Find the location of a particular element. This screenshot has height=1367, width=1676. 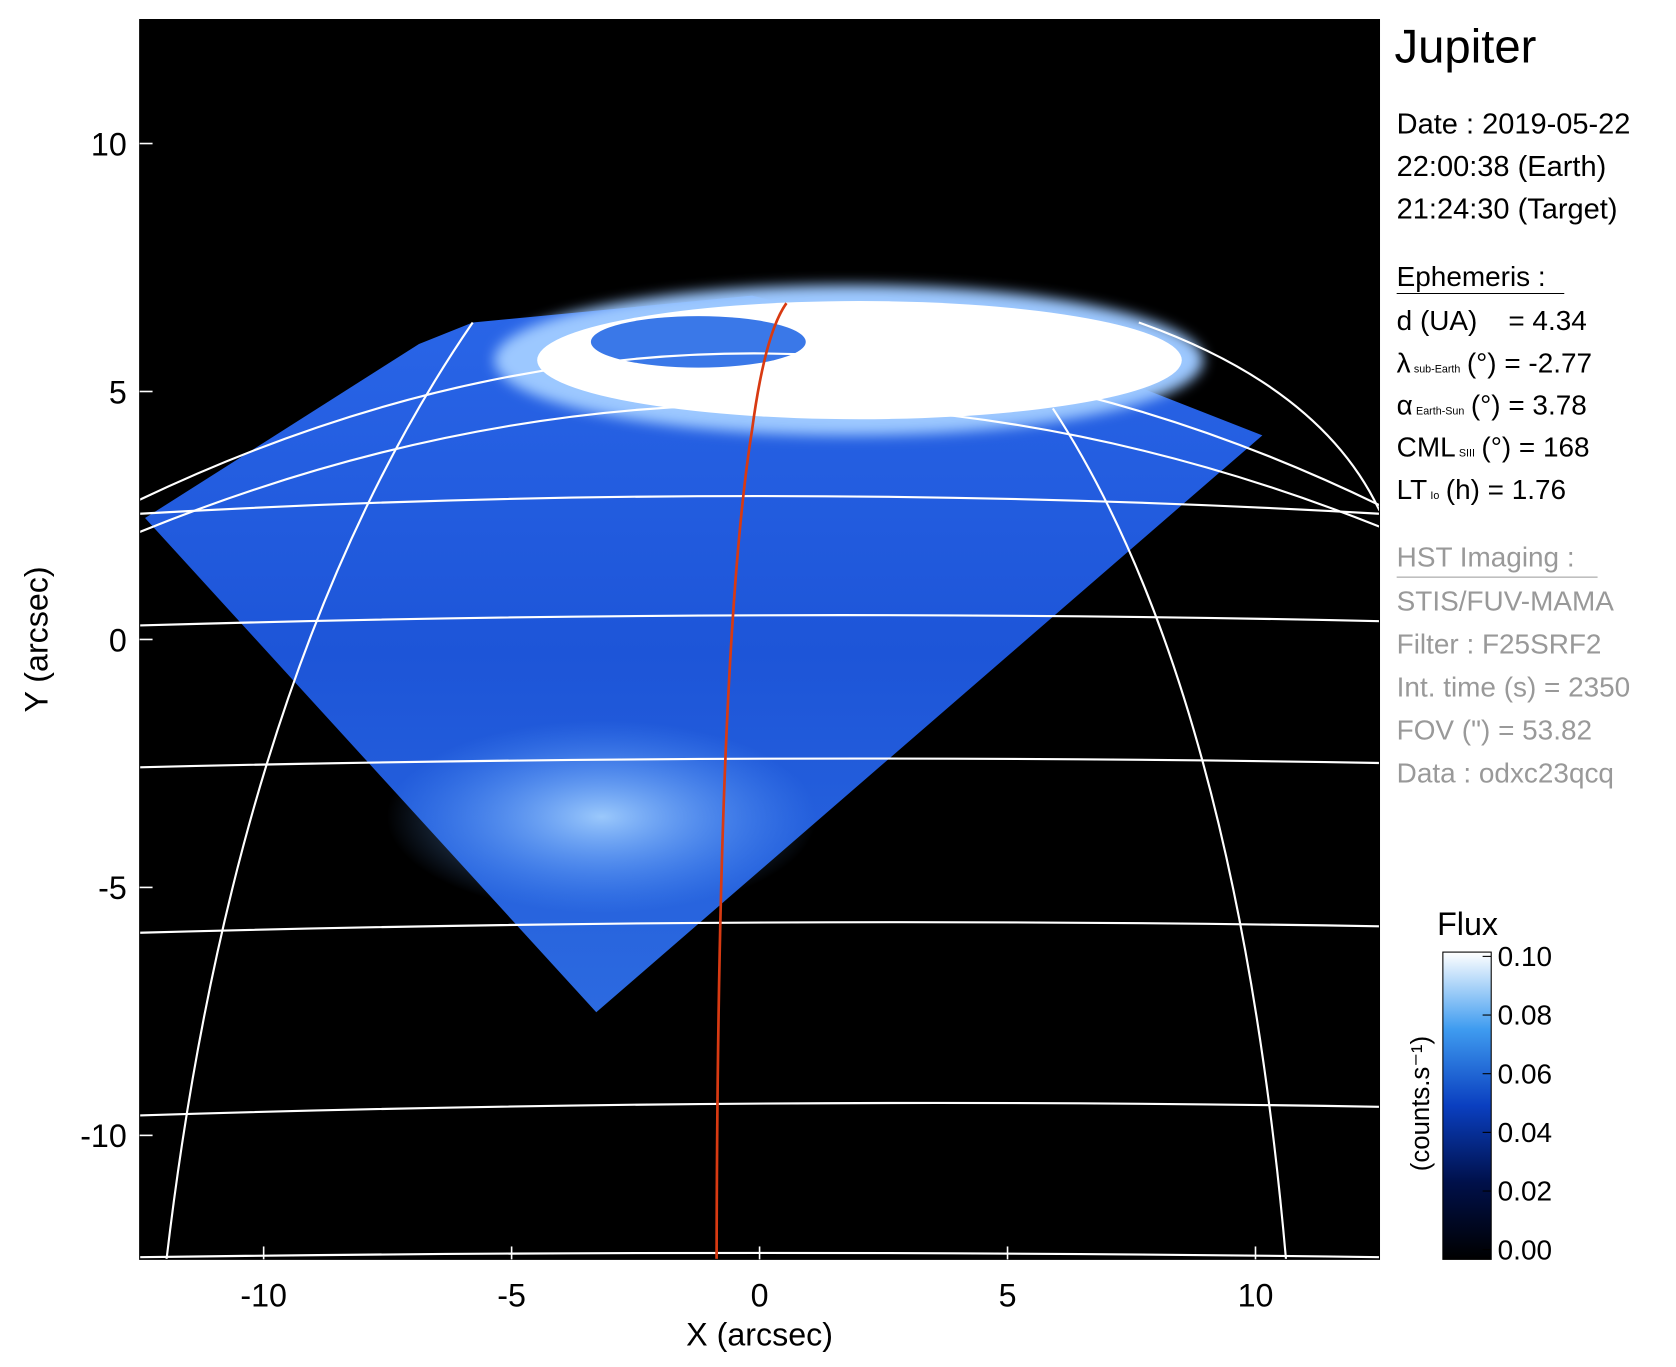

ephemeris-tail: (°) = 3.78 is located at coordinates (1529, 404).